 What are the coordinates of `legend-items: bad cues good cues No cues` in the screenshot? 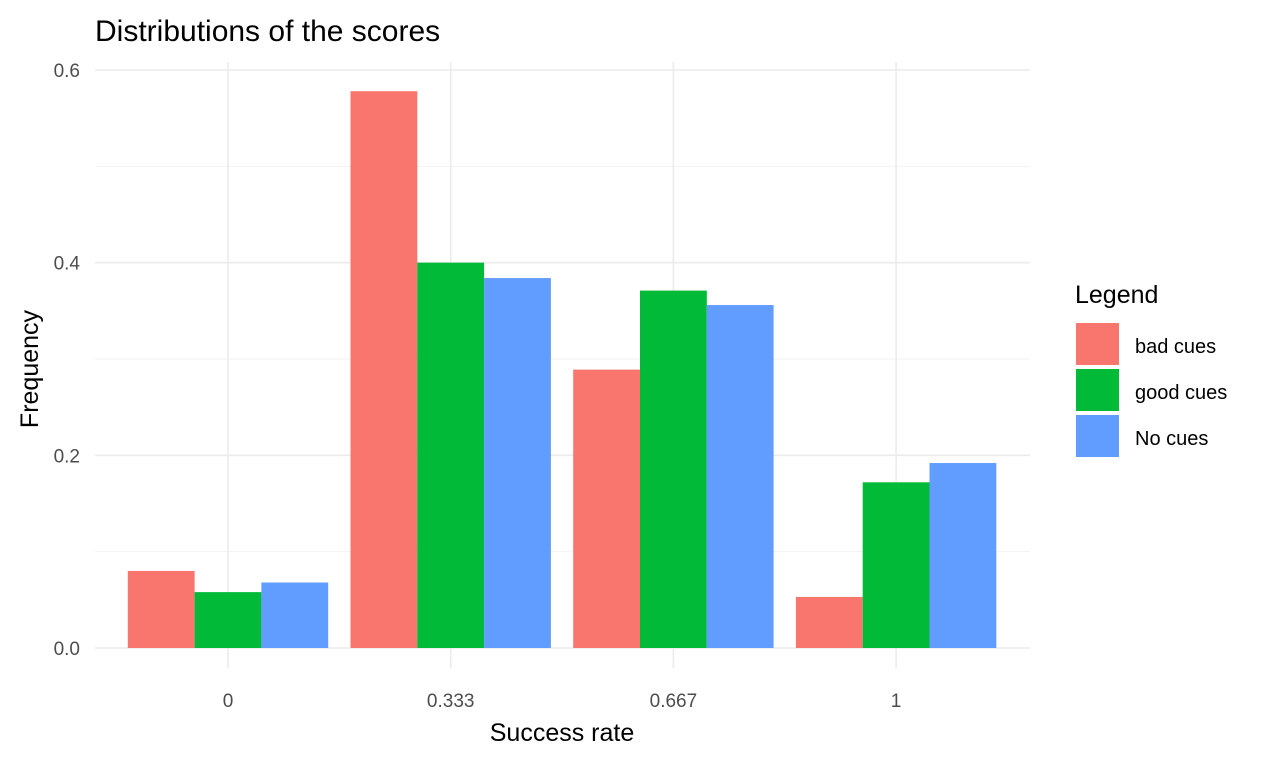 It's located at (1151, 390).